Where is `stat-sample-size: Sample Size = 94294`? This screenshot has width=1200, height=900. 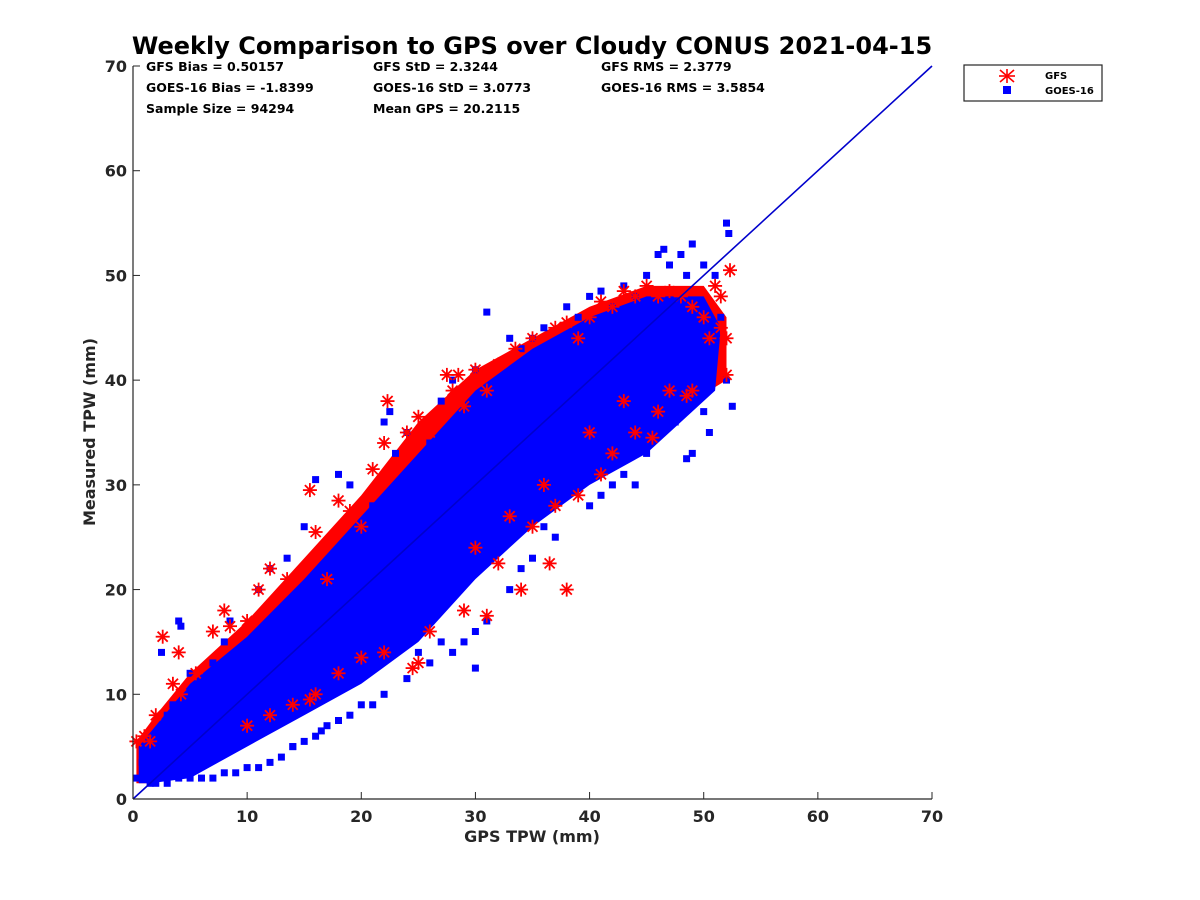 stat-sample-size: Sample Size = 94294 is located at coordinates (220, 108).